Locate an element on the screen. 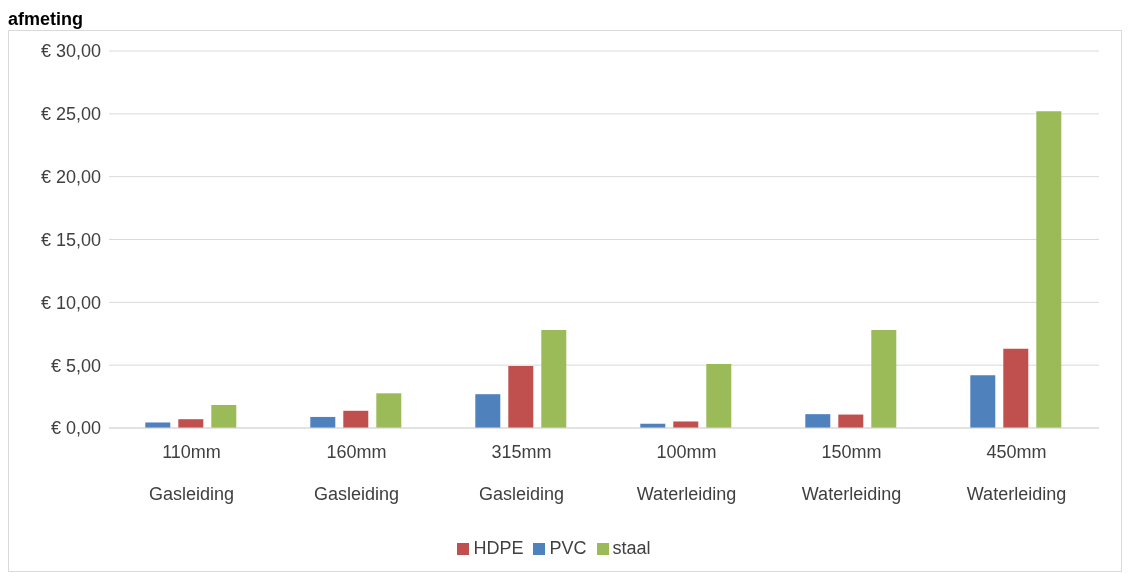 The image size is (1131, 581). category-label: 315mm Gasleiding is located at coordinates (521, 473).